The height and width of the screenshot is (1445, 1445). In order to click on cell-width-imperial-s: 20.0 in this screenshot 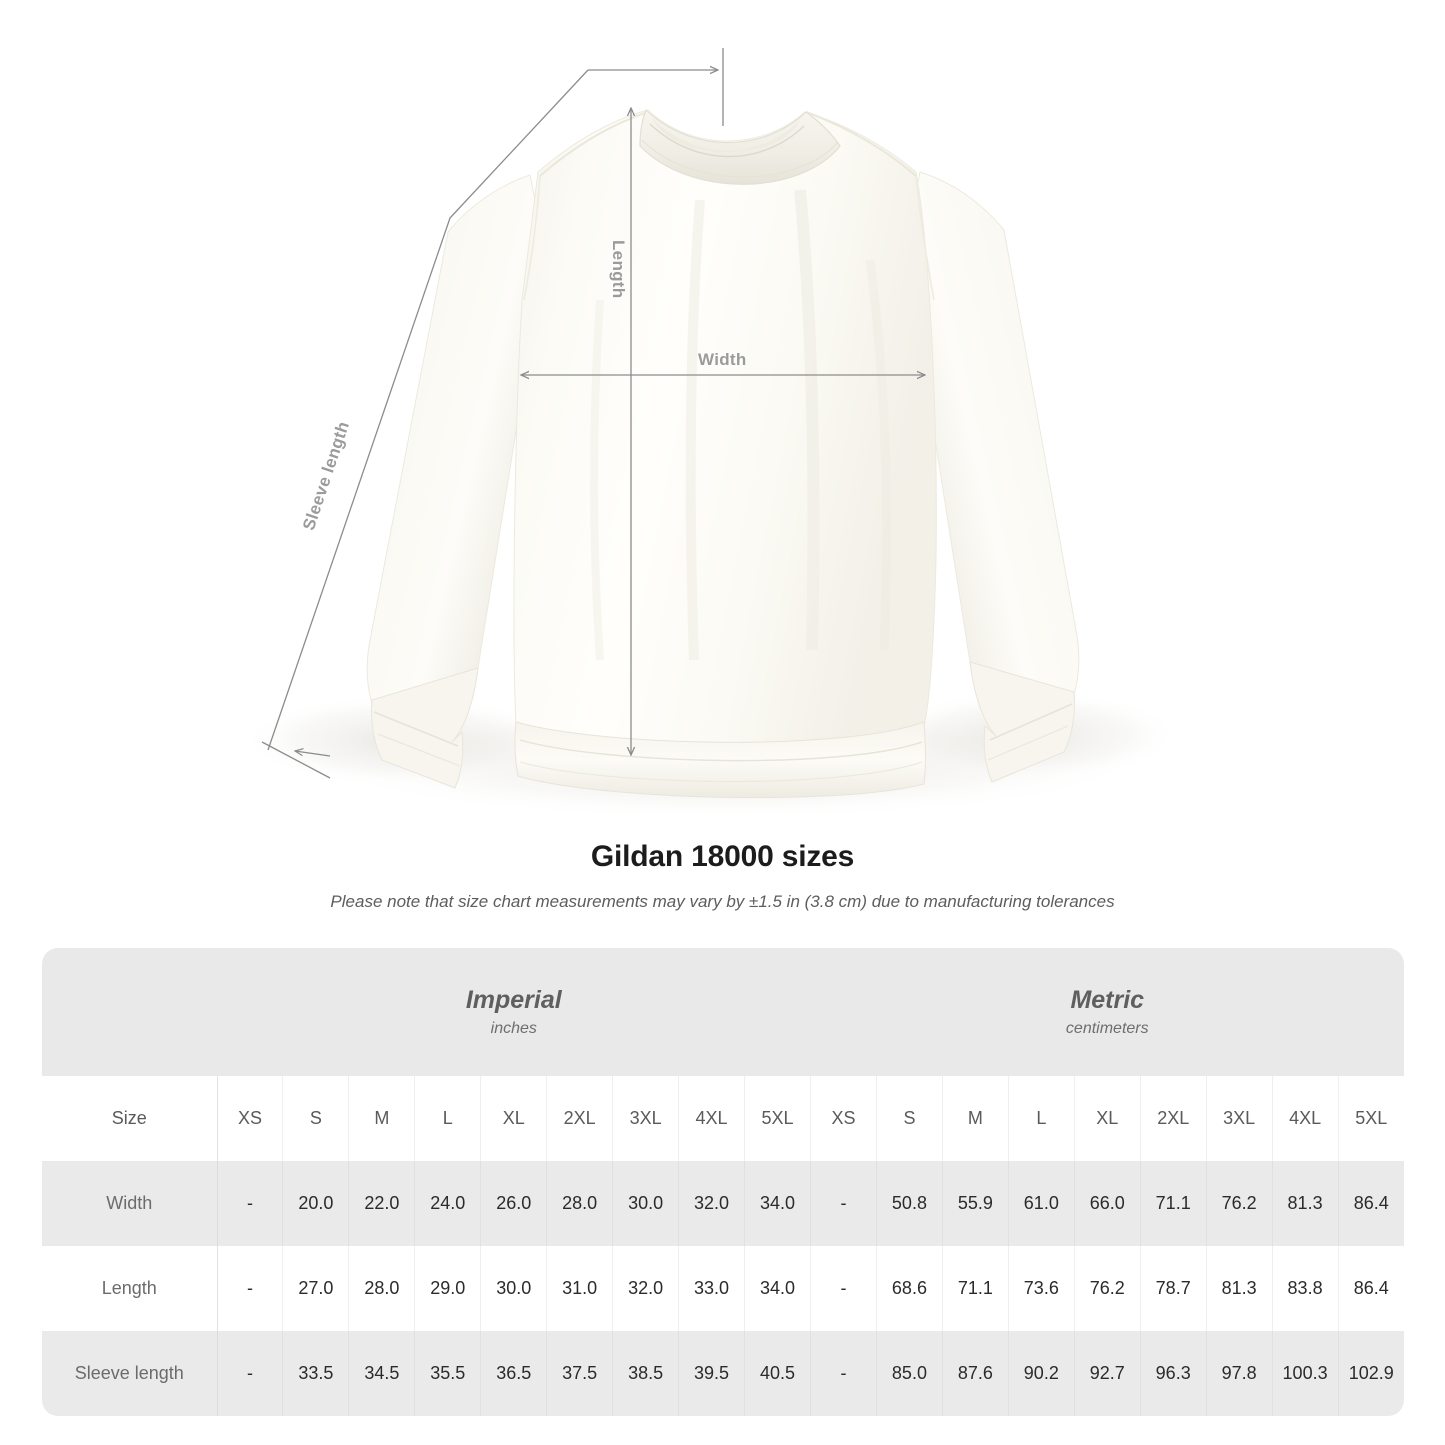, I will do `click(316, 1203)`.